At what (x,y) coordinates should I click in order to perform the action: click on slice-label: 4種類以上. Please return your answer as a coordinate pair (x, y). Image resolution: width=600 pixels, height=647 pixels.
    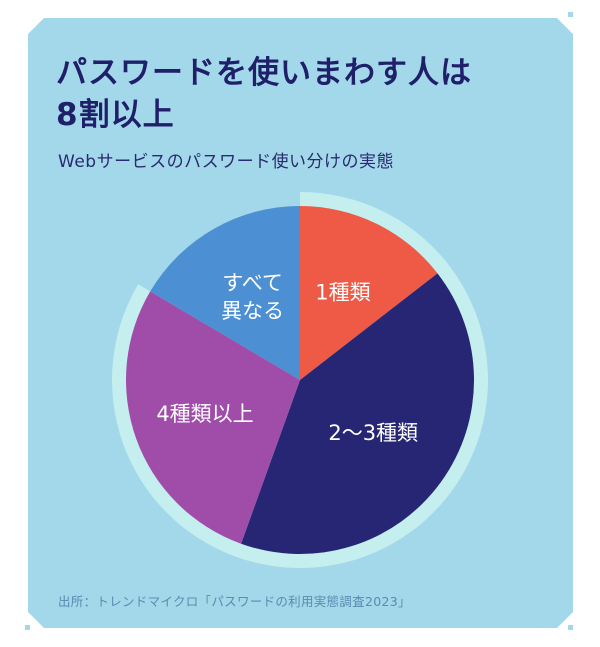
    Looking at the image, I should click on (204, 414).